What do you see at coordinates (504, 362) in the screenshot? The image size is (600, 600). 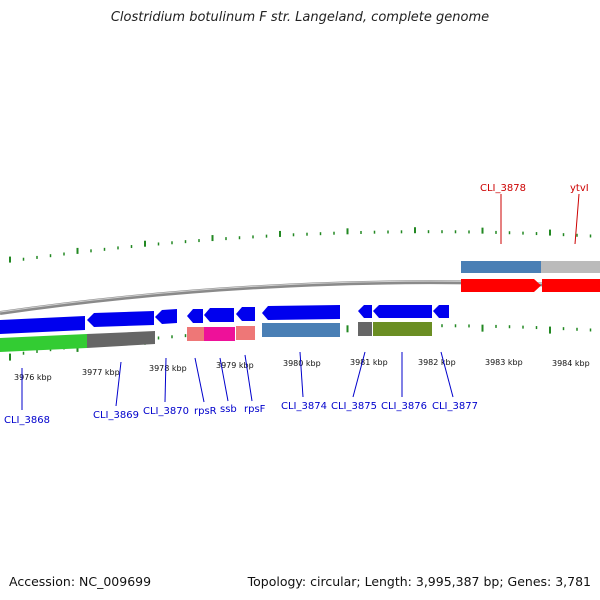 I see `kbp-label: 3983 kbp` at bounding box center [504, 362].